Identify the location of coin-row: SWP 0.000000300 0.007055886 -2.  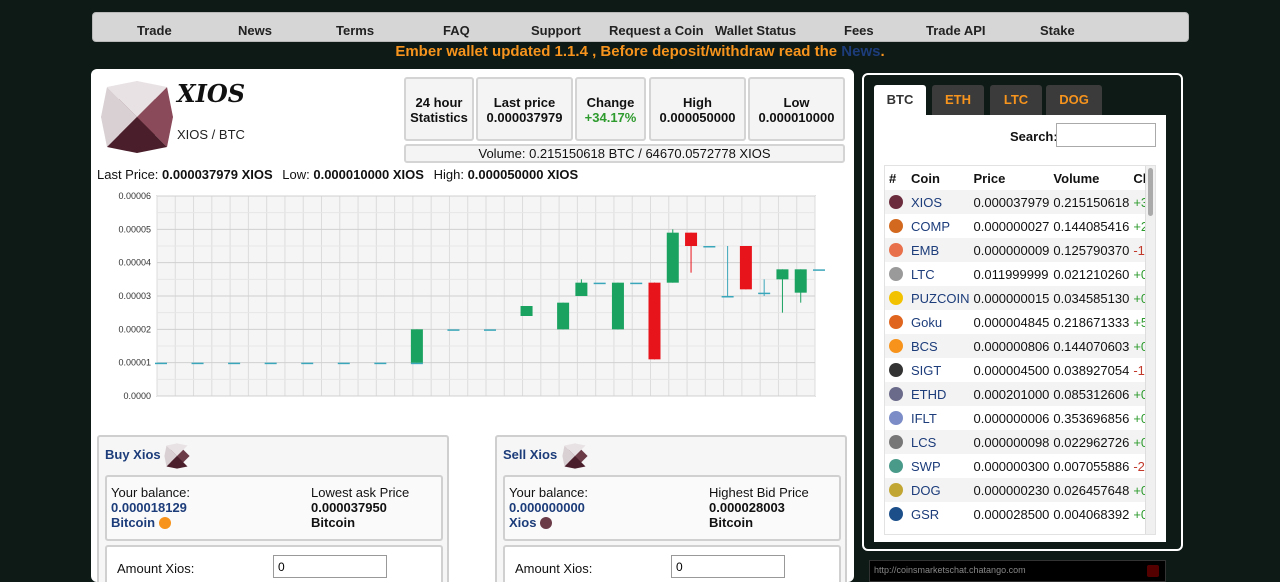
(1018, 466).